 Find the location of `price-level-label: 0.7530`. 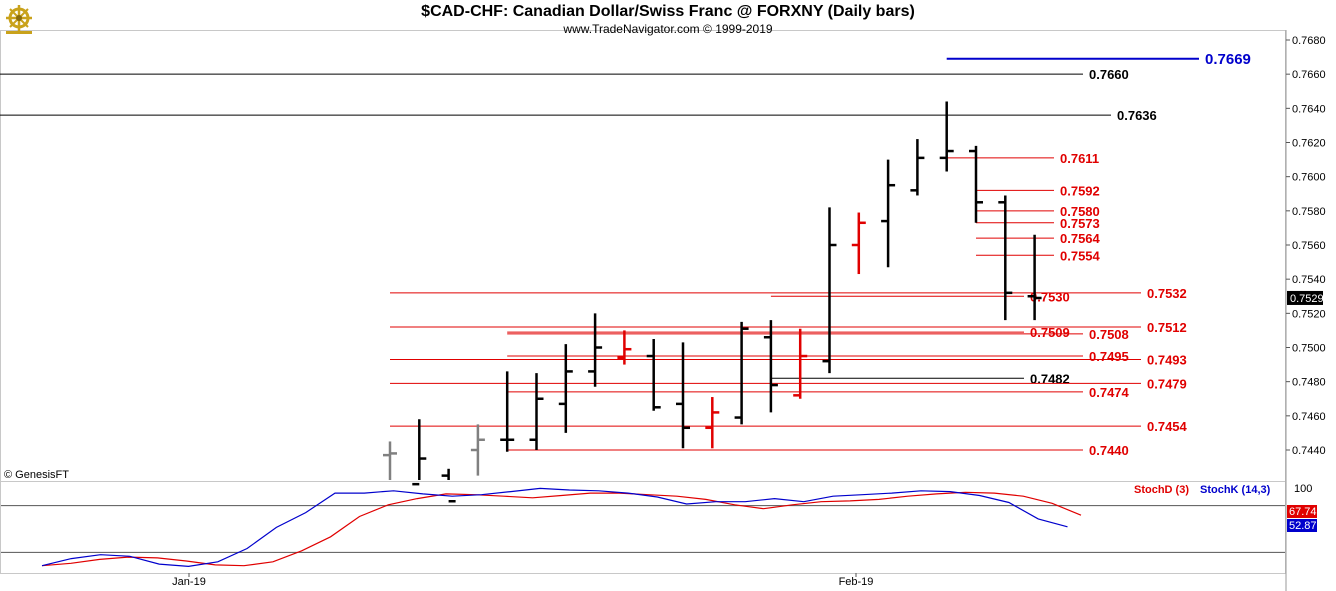

price-level-label: 0.7530 is located at coordinates (1050, 296).